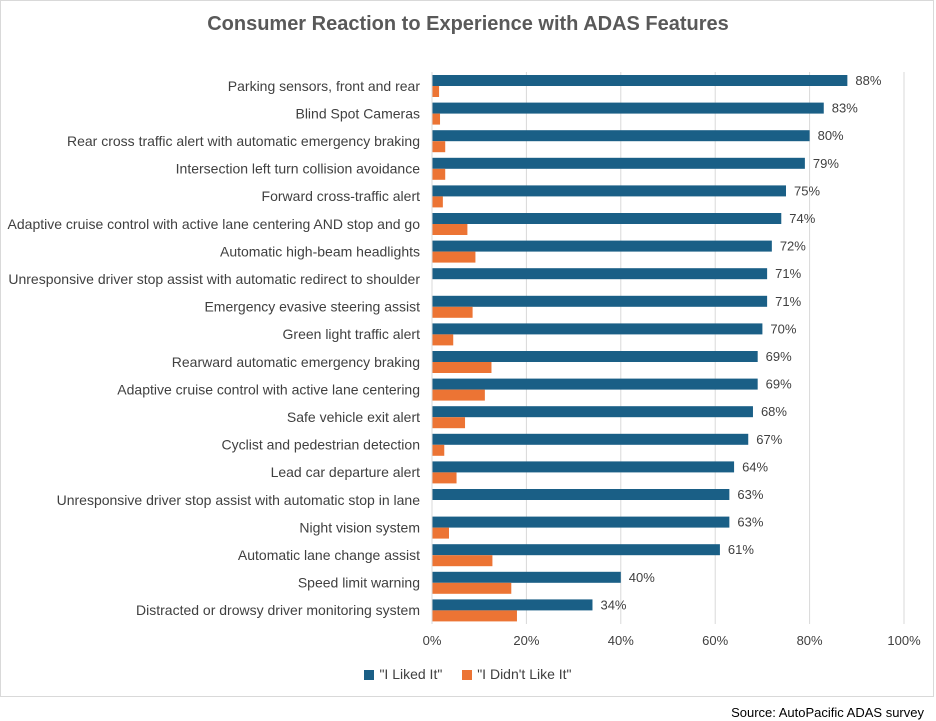 The height and width of the screenshot is (721, 936). What do you see at coordinates (831, 135) in the screenshot?
I see `data-label: 80%` at bounding box center [831, 135].